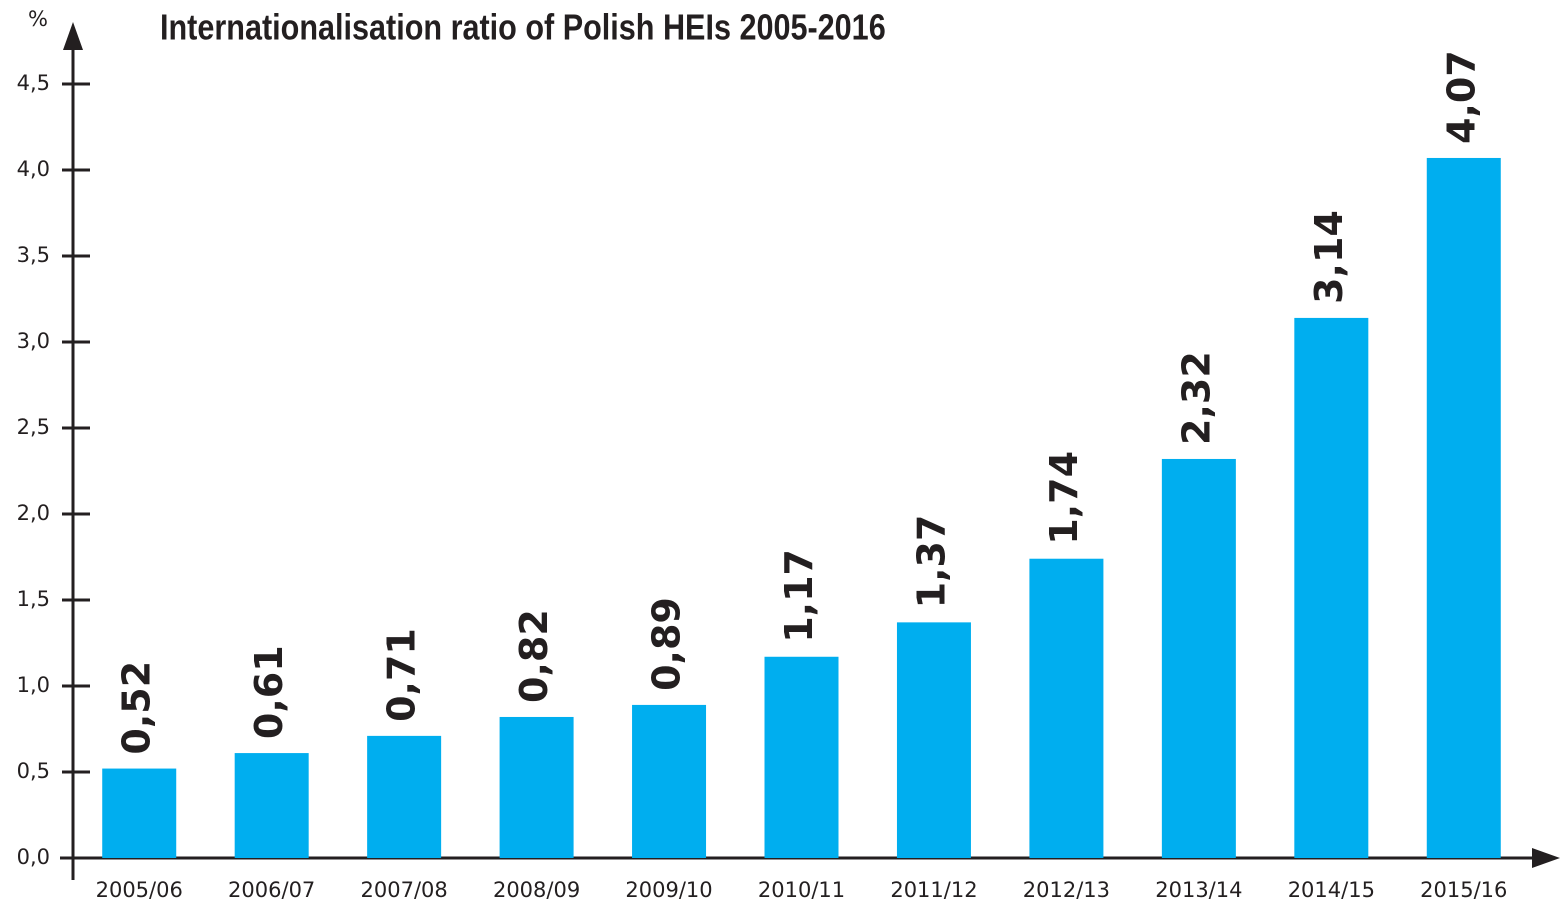  I want to click on x-tick-label: 2011/12, so click(933, 890).